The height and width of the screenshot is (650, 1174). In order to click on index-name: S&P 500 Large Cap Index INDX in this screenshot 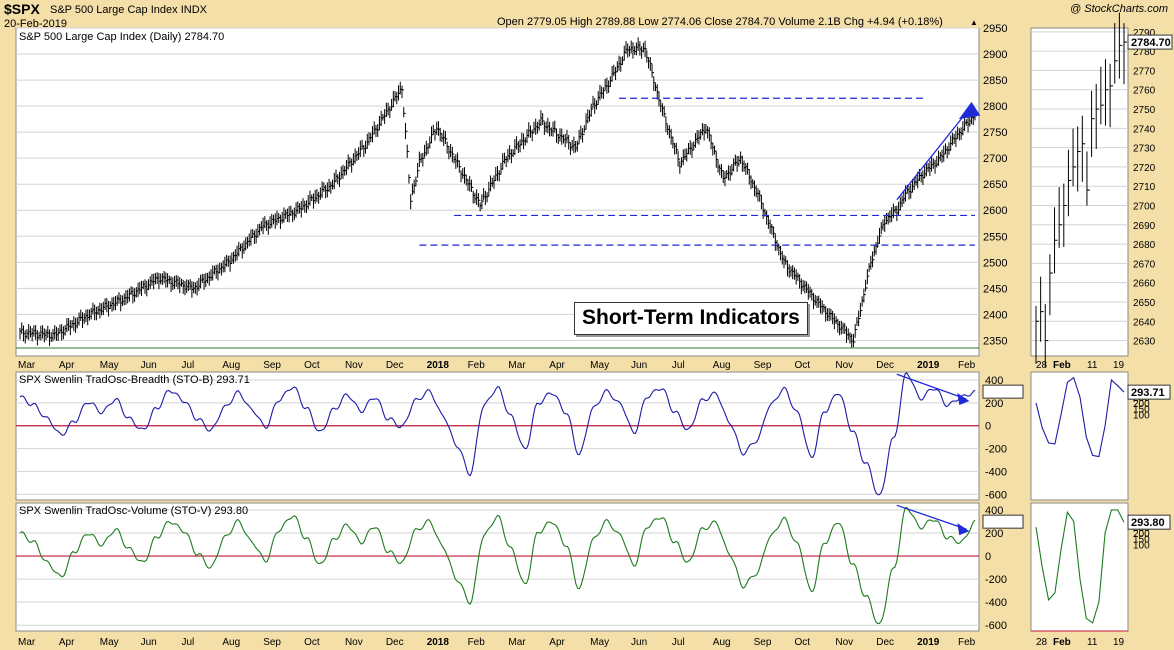, I will do `click(128, 10)`.